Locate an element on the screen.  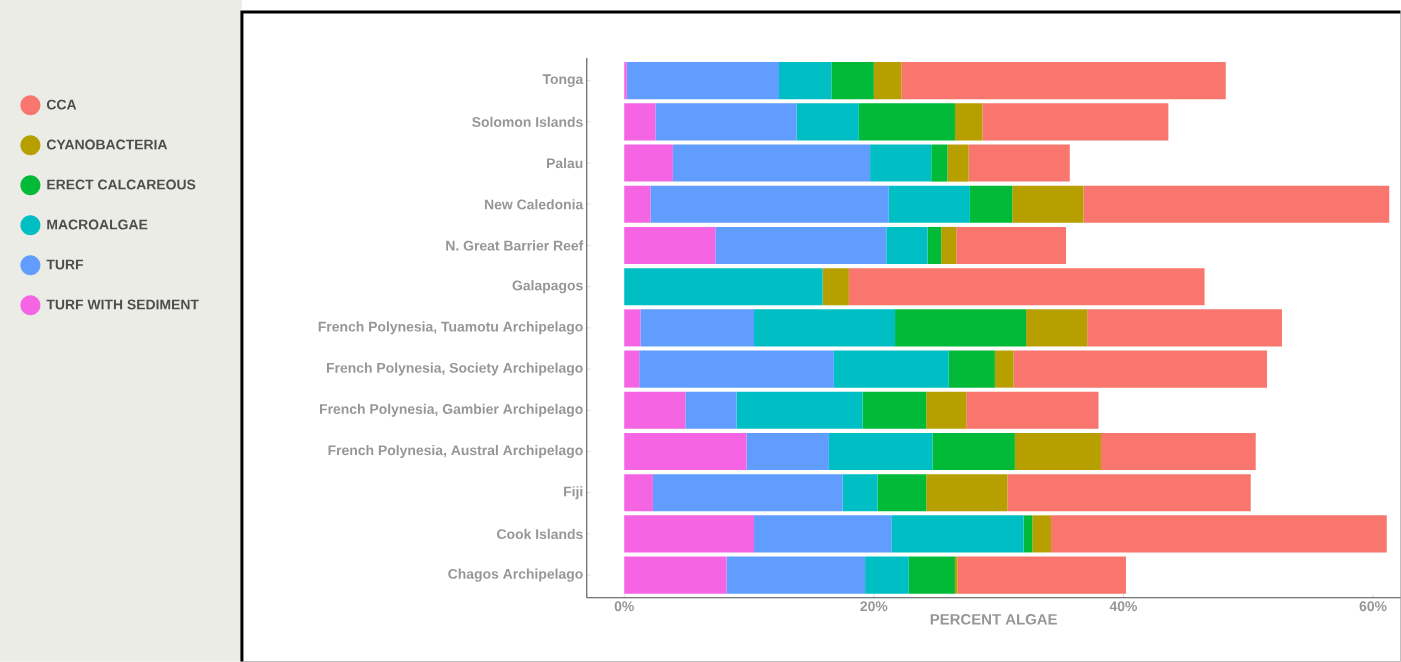
y-tick-label: French Polynesia, Gambier Archipelago is located at coordinates (451, 410).